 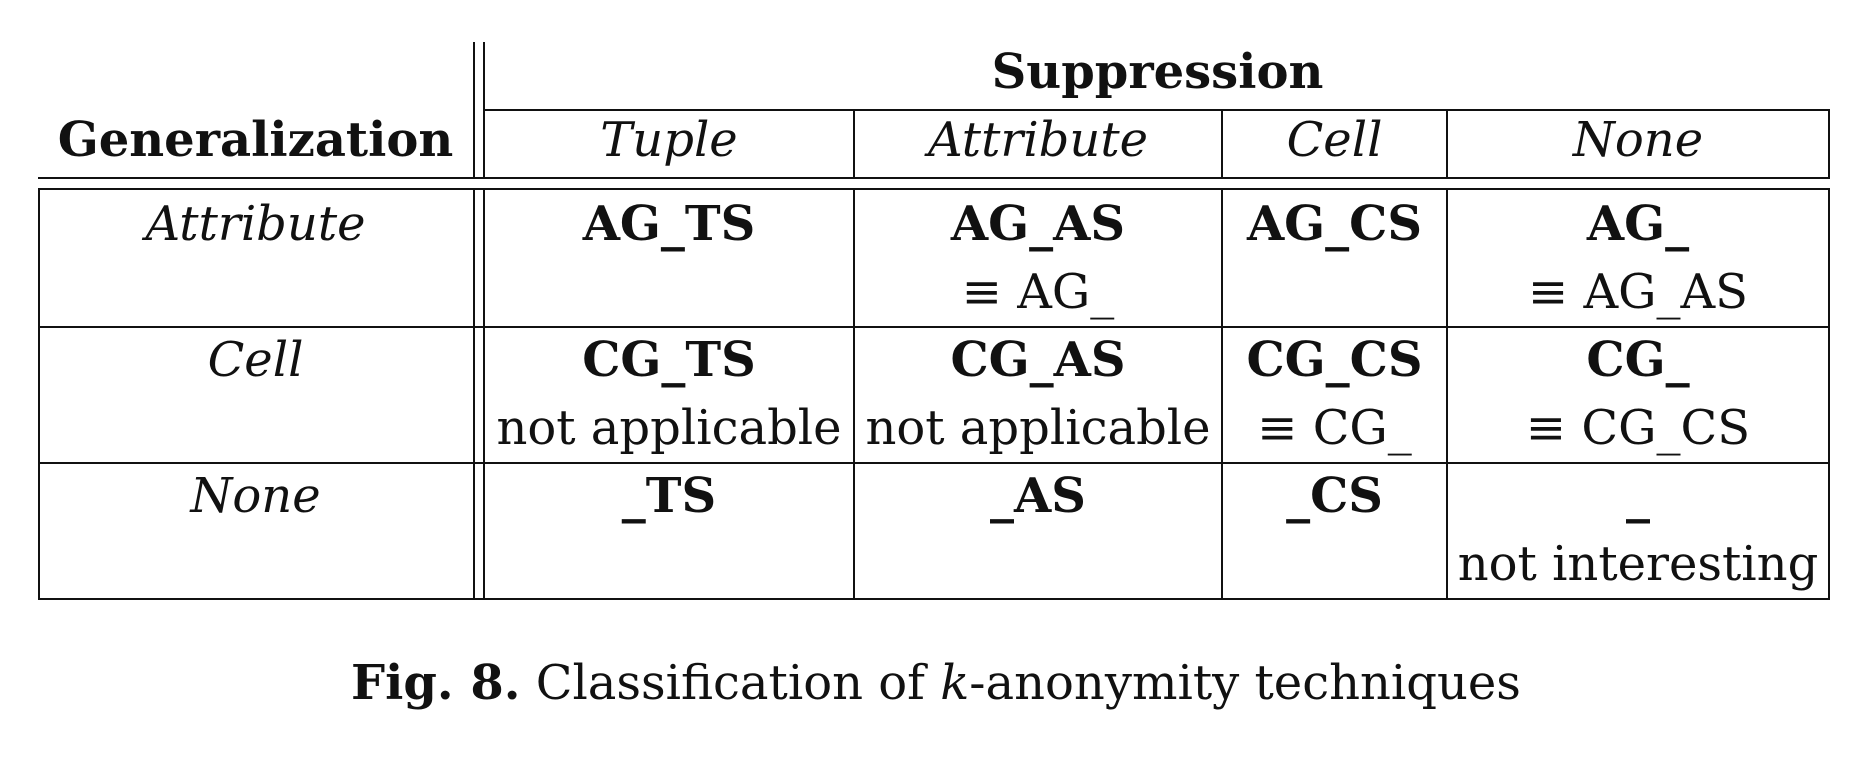 What do you see at coordinates (1334, 360) in the screenshot?
I see `cell-code: CG_CS` at bounding box center [1334, 360].